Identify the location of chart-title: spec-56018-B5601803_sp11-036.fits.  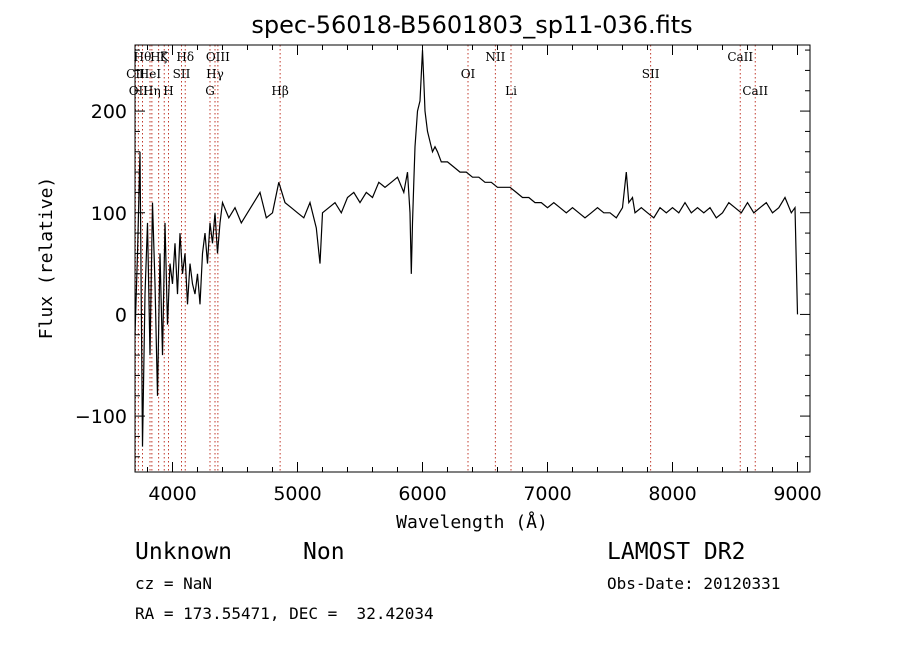
(471, 25).